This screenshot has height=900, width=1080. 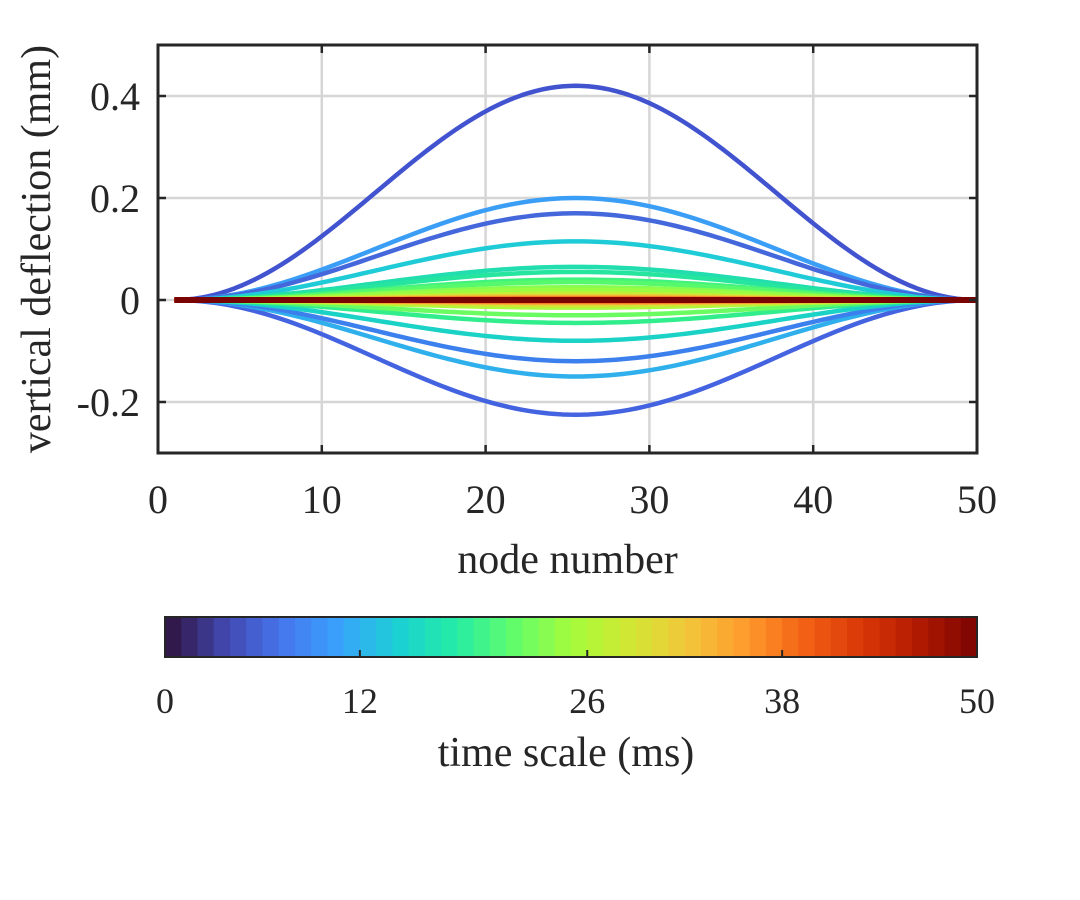 What do you see at coordinates (130, 300) in the screenshot?
I see `y-tick-label: 0` at bounding box center [130, 300].